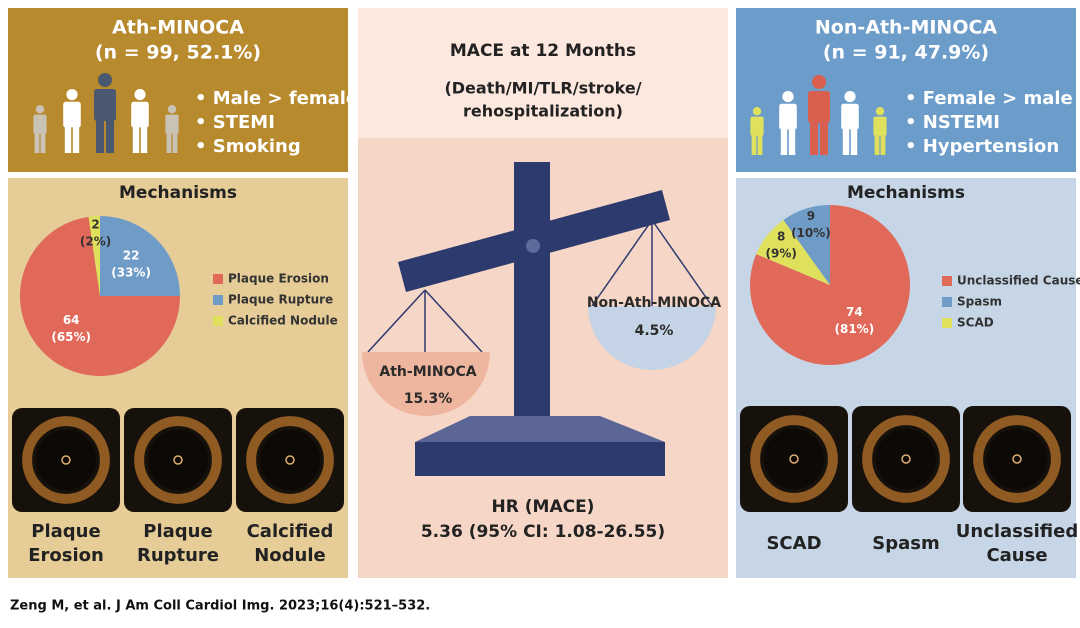 This screenshot has height=628, width=1080. What do you see at coordinates (543, 51) in the screenshot?
I see `center-title: MACE at 12 Months` at bounding box center [543, 51].